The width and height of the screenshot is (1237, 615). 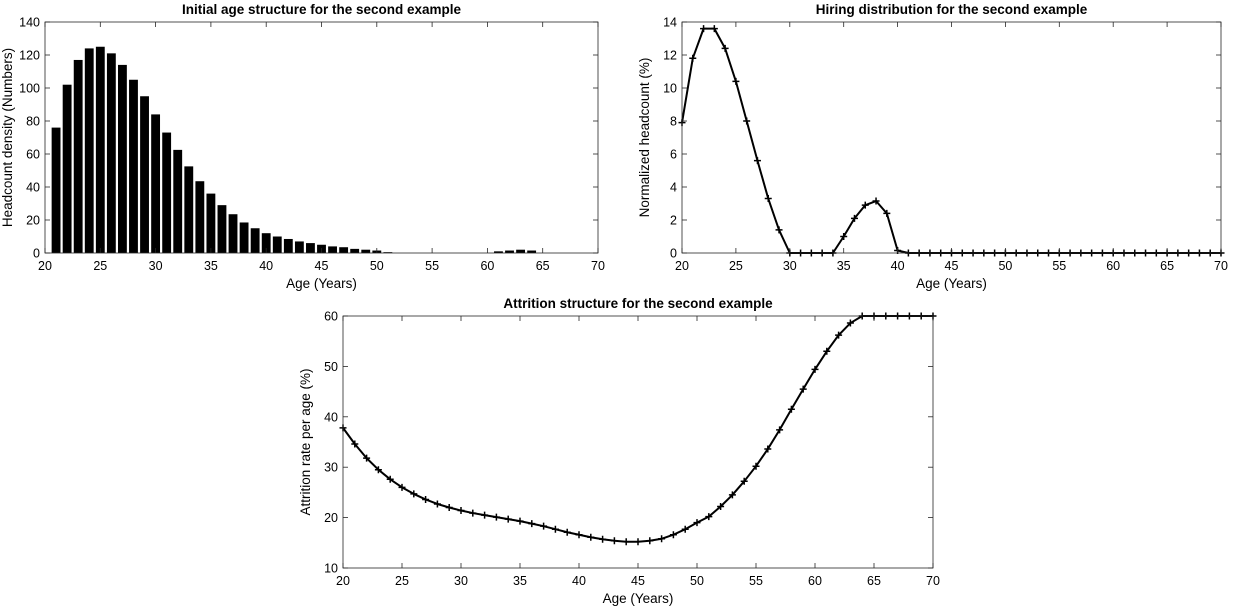 What do you see at coordinates (670, 23) in the screenshot?
I see `hiring-y-tick-label: 14` at bounding box center [670, 23].